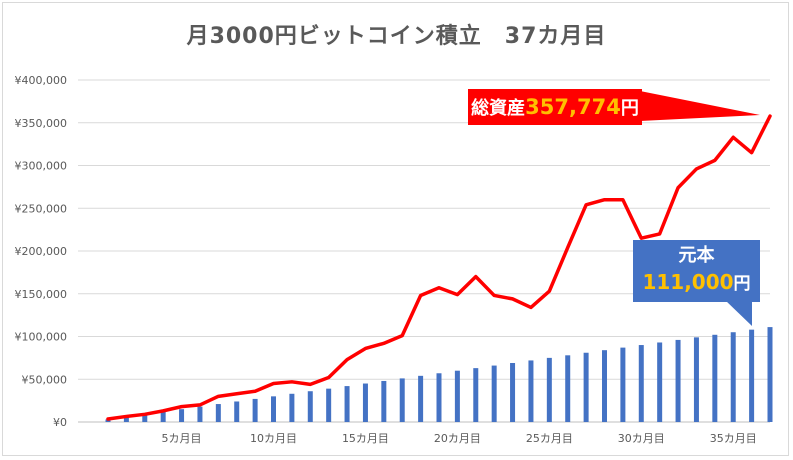 The image size is (793, 460). What do you see at coordinates (396, 36) in the screenshot?
I see `chart-title: 月3000円ビットコイン積立 37カ月目` at bounding box center [396, 36].